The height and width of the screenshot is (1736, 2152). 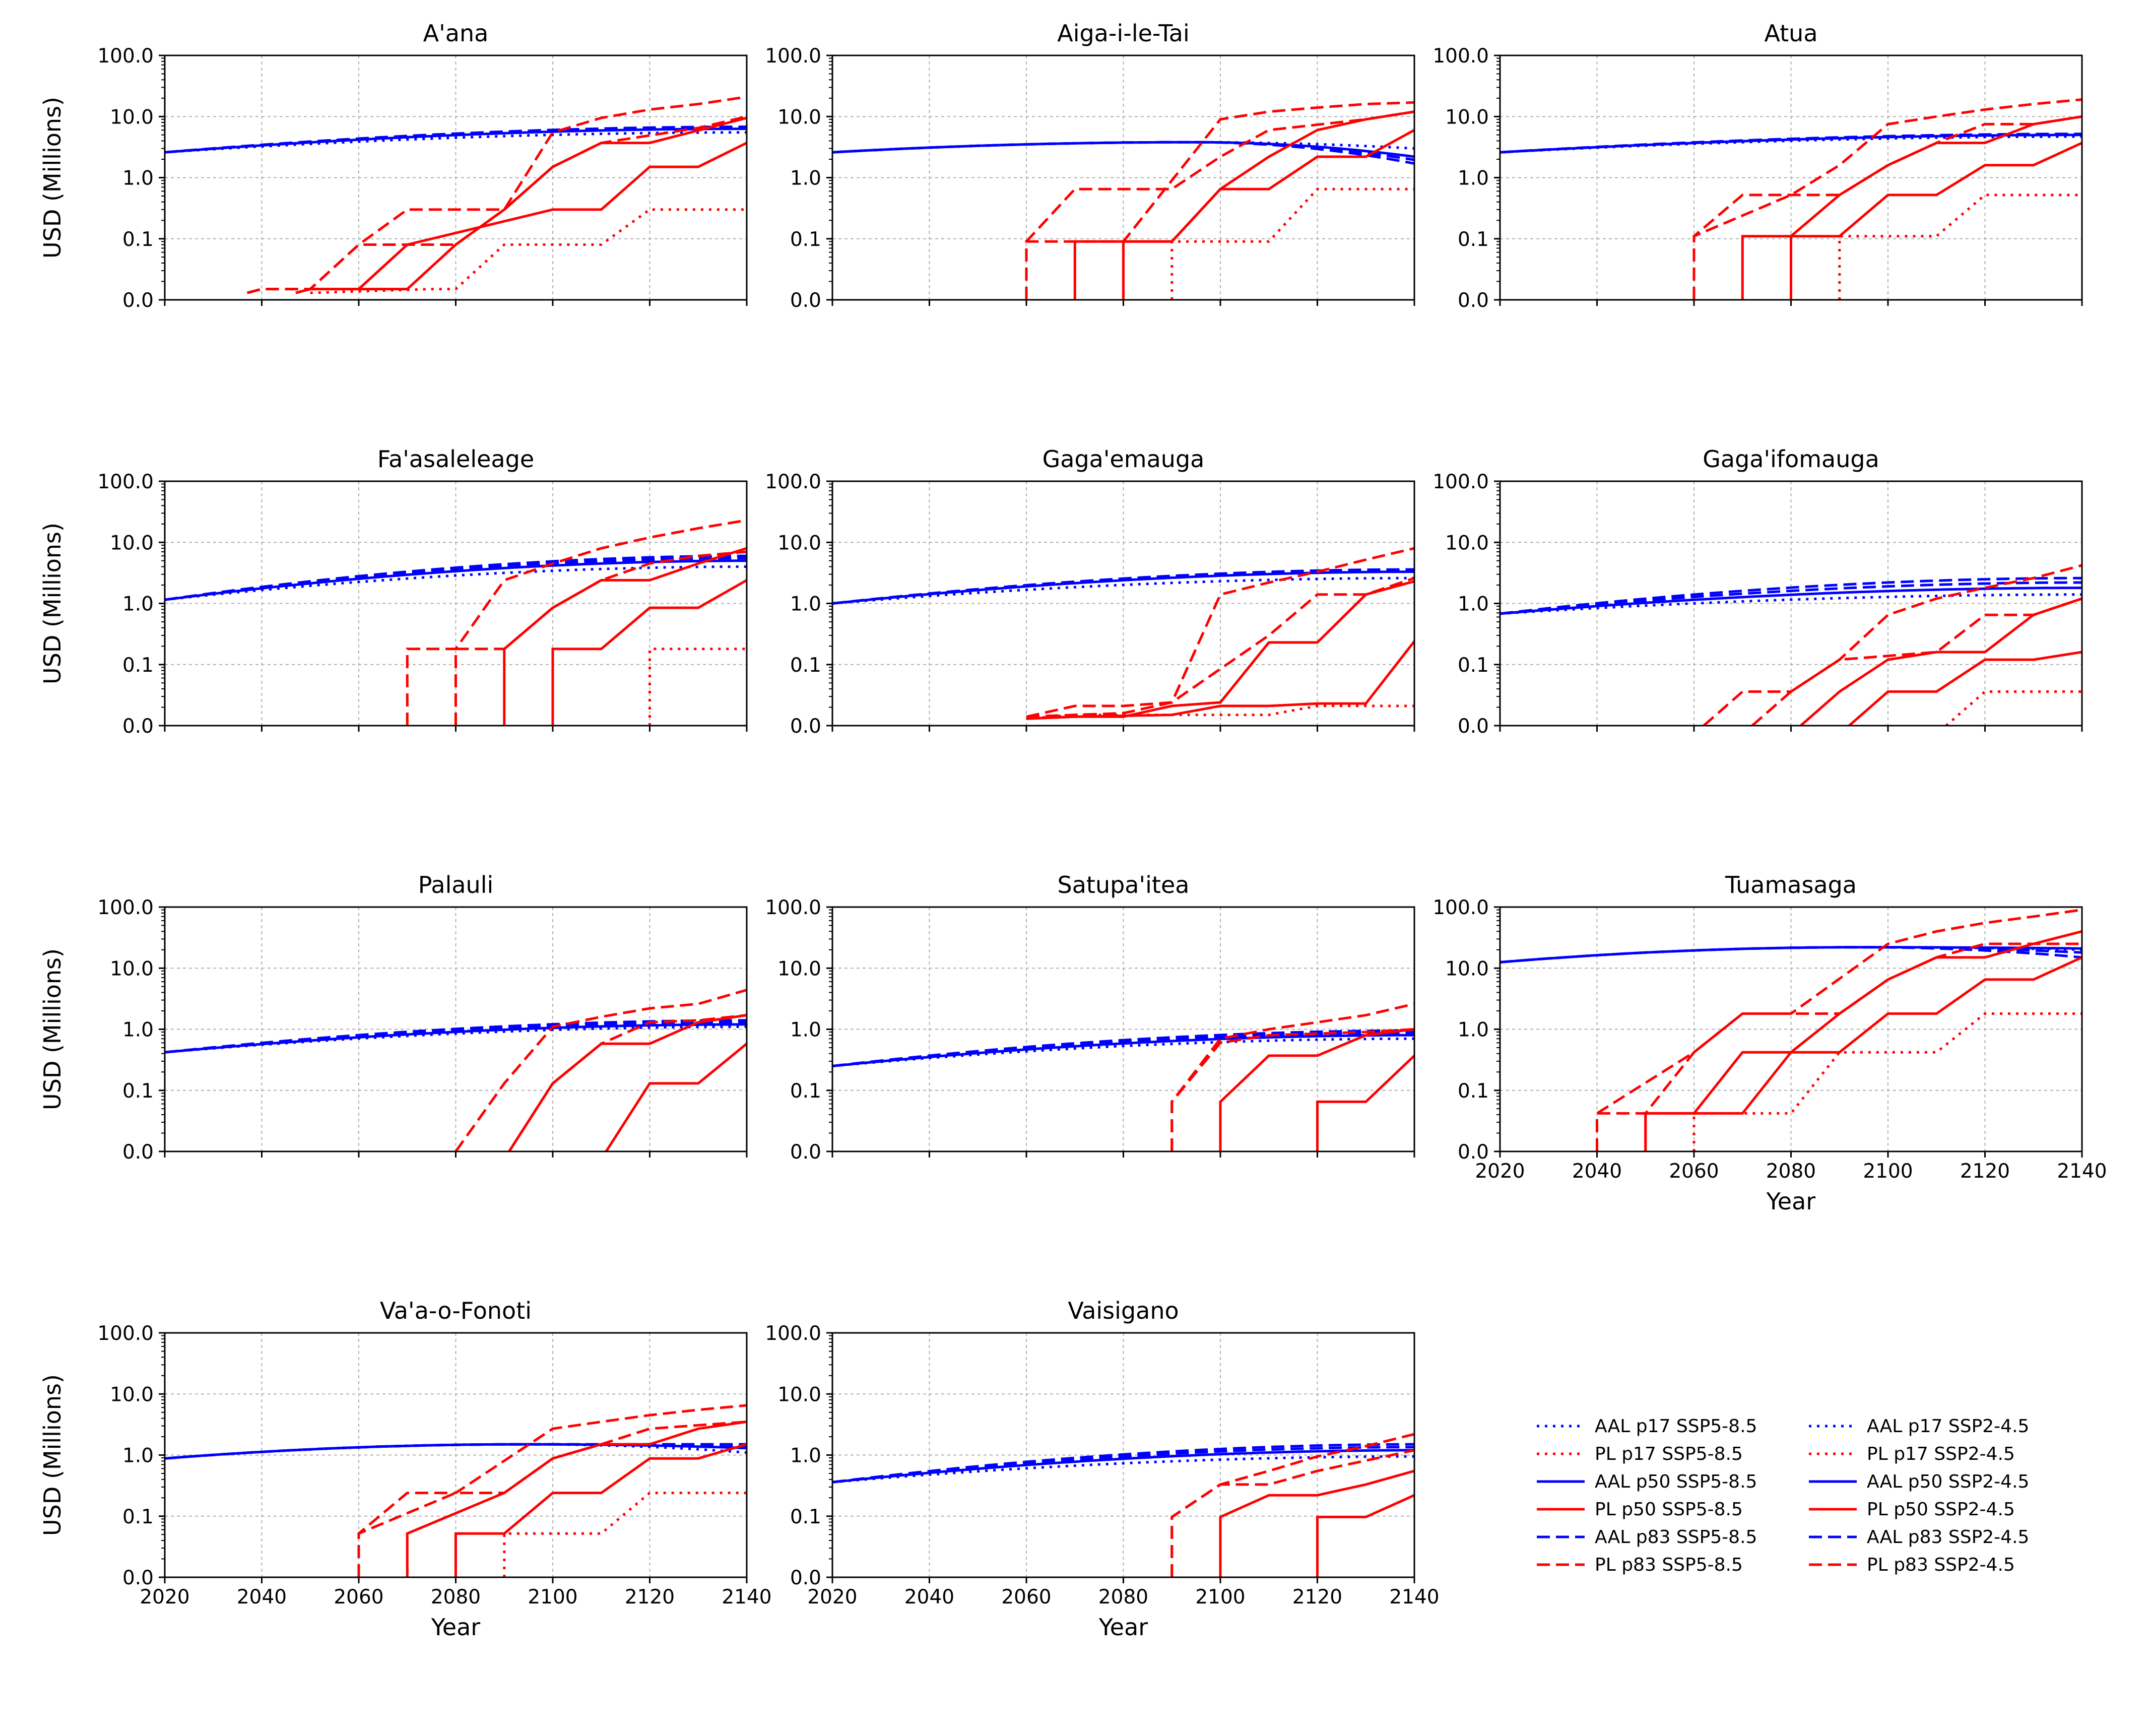 I want to click on legend-label: PL p17 SSP2-4.5, so click(x=1941, y=1454).